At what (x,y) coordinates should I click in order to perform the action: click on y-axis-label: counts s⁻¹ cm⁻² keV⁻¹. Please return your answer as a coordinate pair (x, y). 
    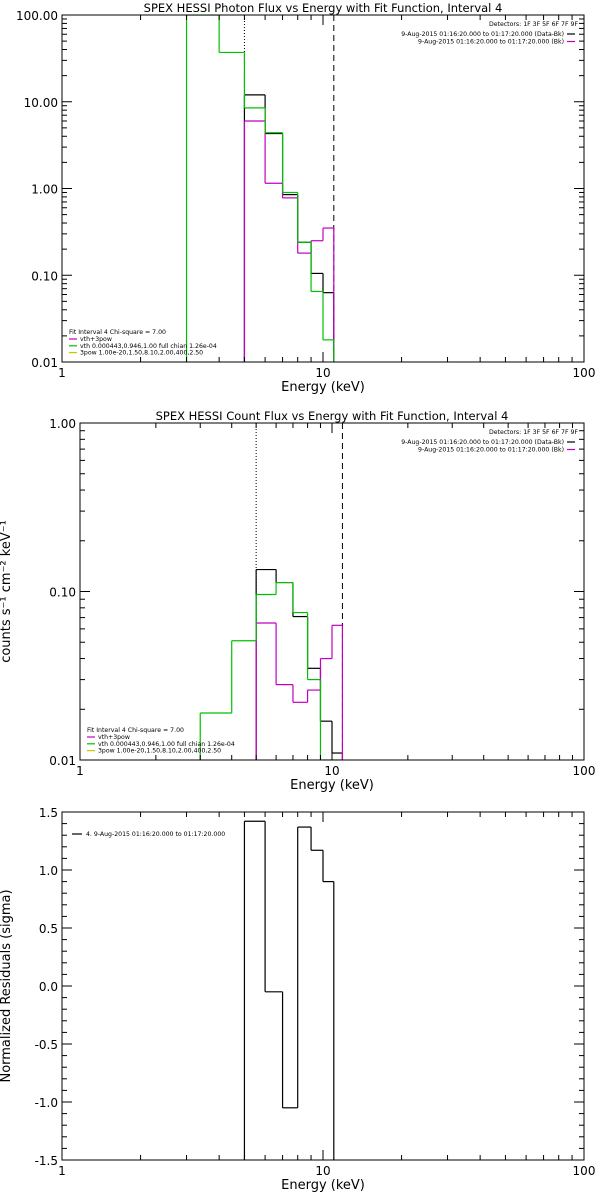
    Looking at the image, I should click on (7, 591).